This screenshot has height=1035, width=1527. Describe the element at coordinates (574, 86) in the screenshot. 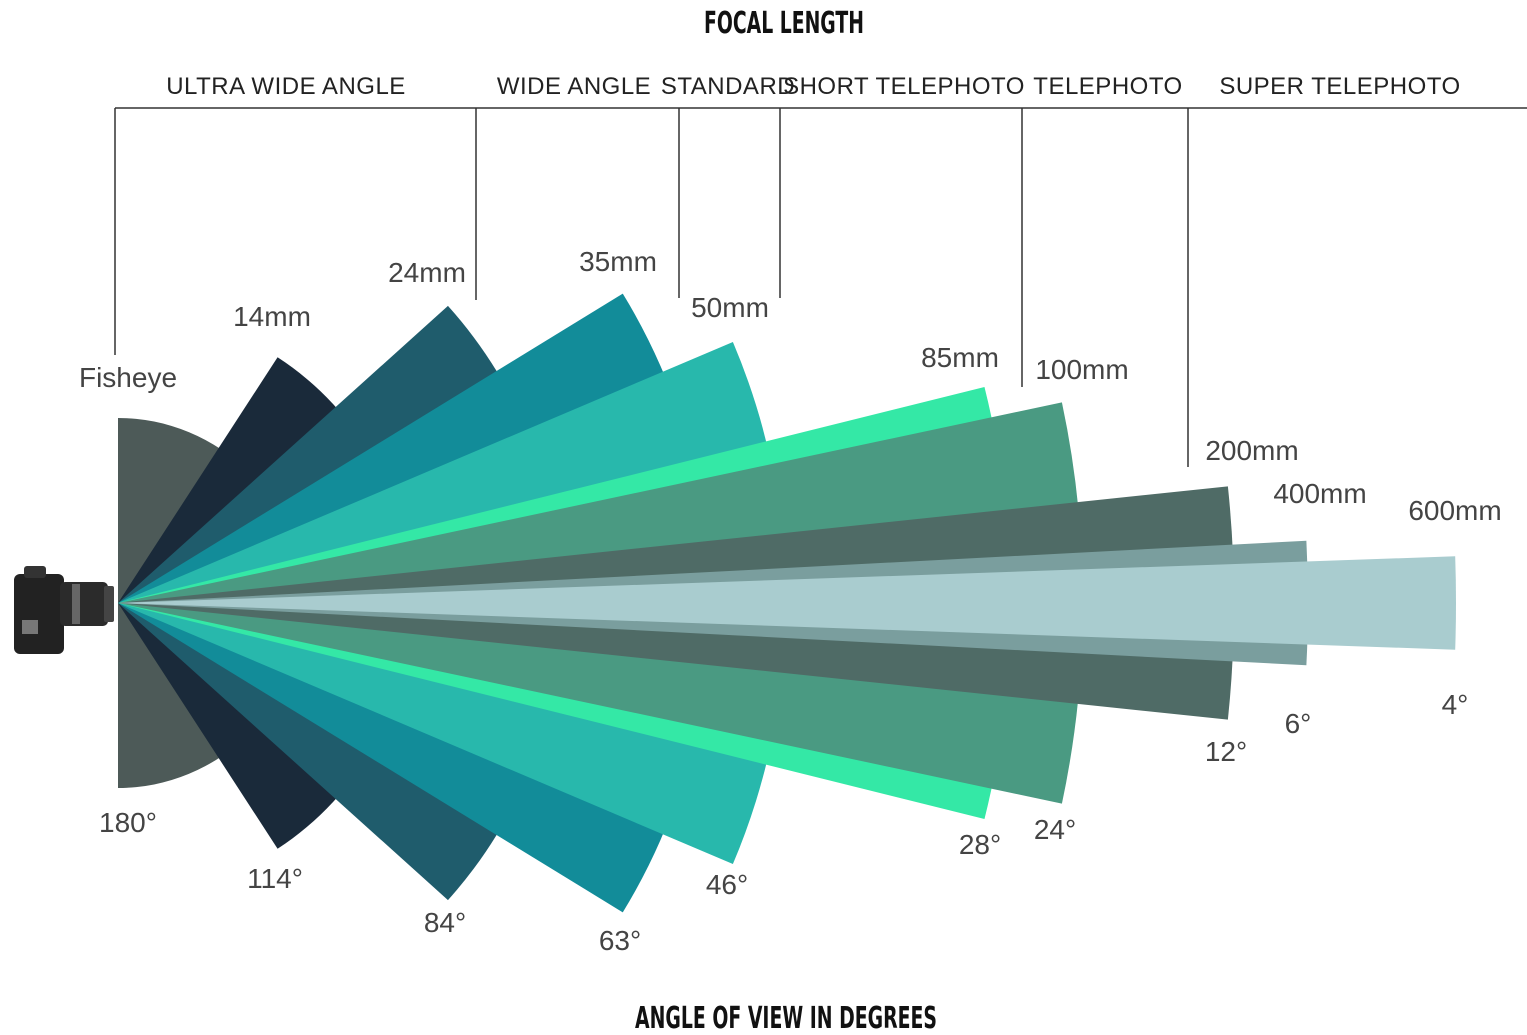

I see `category-label: WIDE ANGLE` at that location.